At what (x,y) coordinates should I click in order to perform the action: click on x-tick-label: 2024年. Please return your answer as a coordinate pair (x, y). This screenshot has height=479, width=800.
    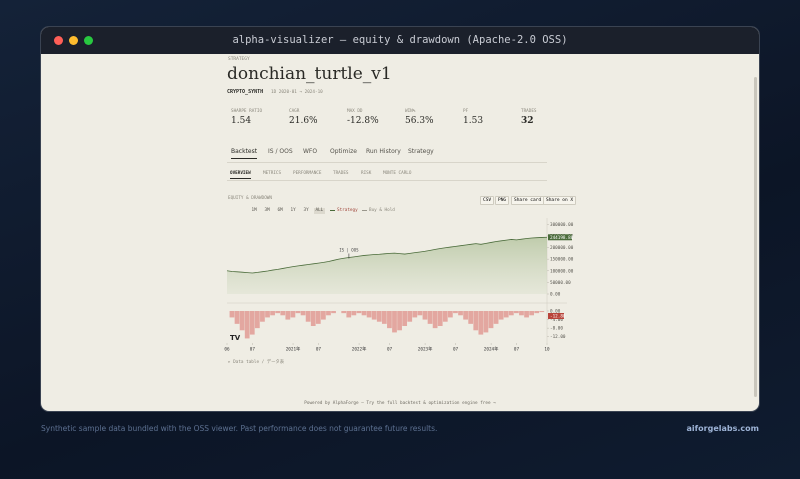
    Looking at the image, I should click on (491, 349).